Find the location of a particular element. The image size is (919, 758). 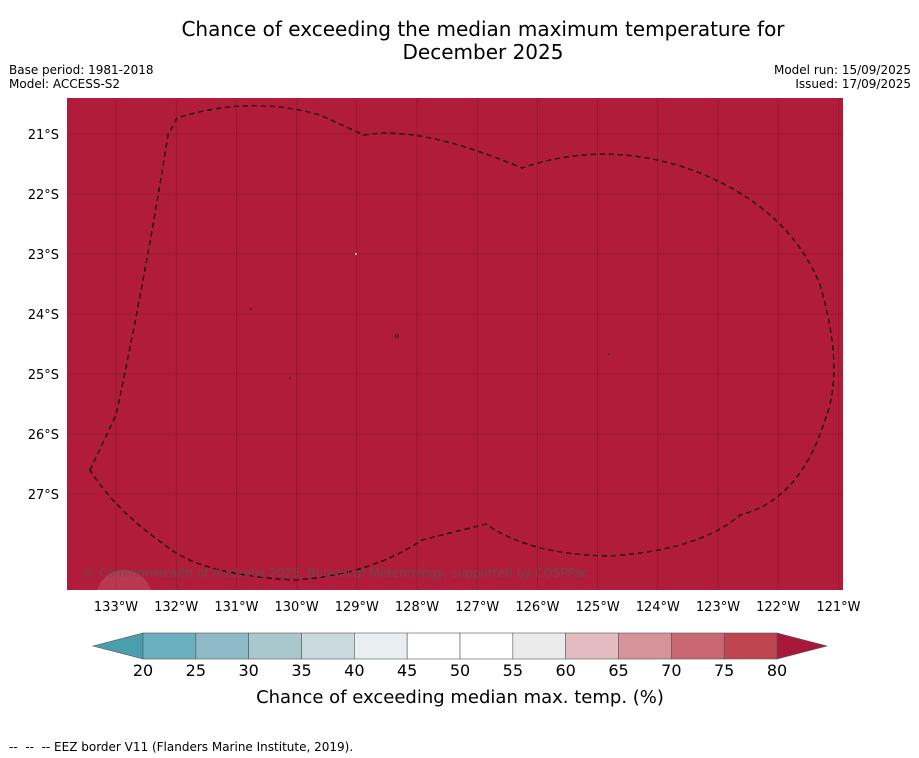

lon-label: 132°W is located at coordinates (176, 607).